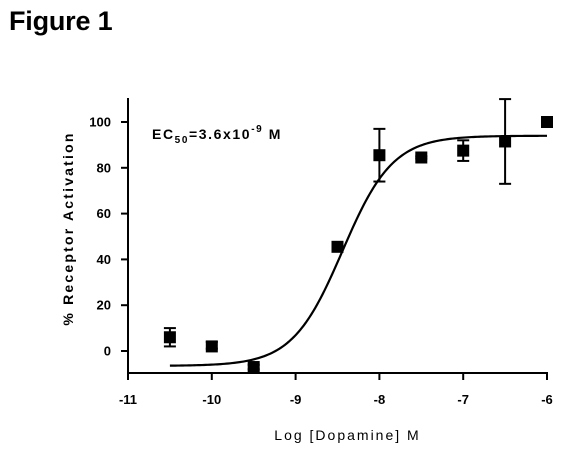 This screenshot has width=574, height=450. I want to click on x-tick-label: -6, so click(547, 399).